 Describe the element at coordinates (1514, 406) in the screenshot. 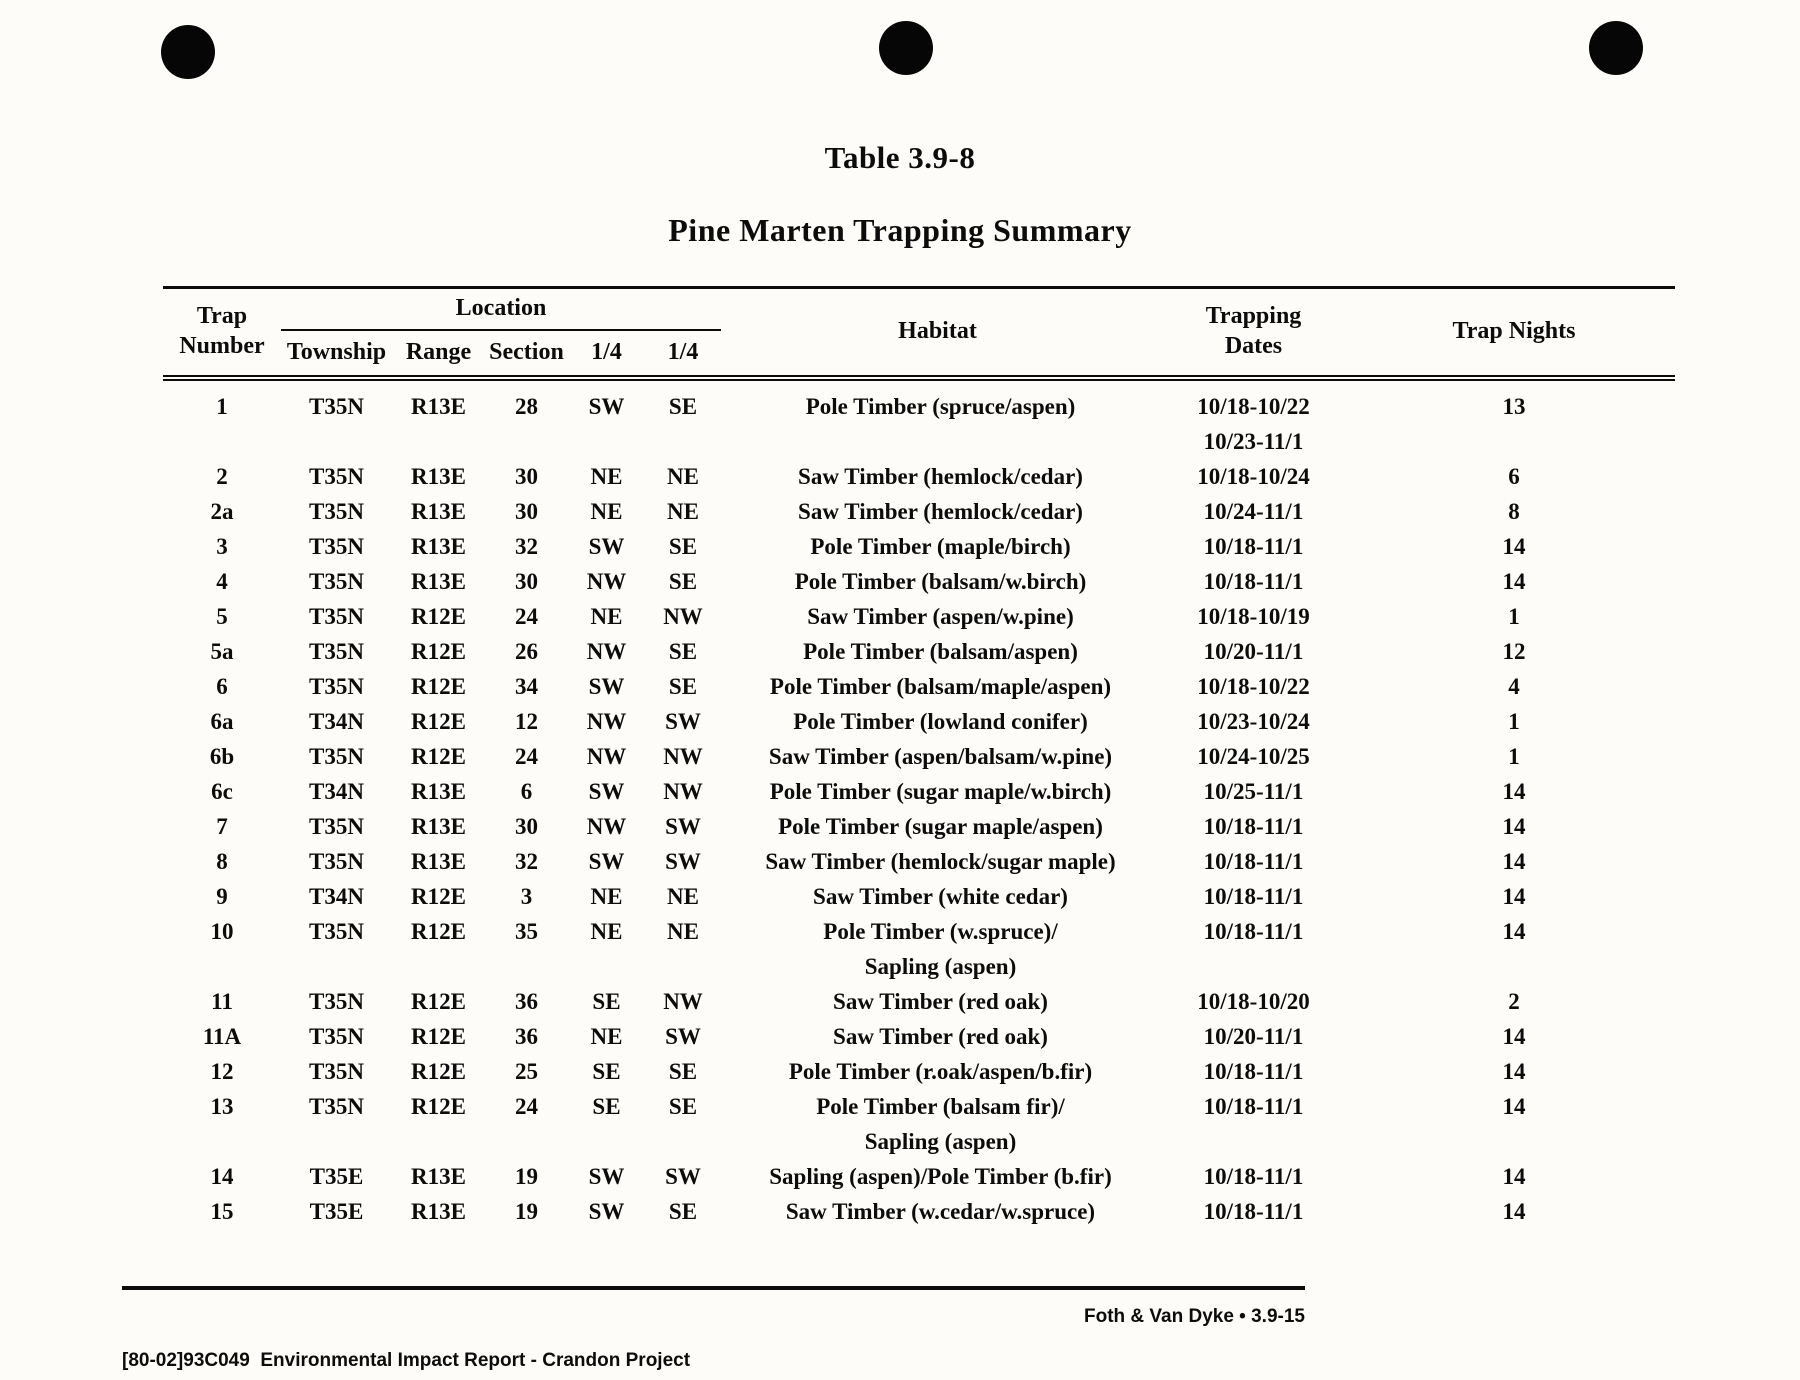

I see `cell-trap-nights: 13` at that location.